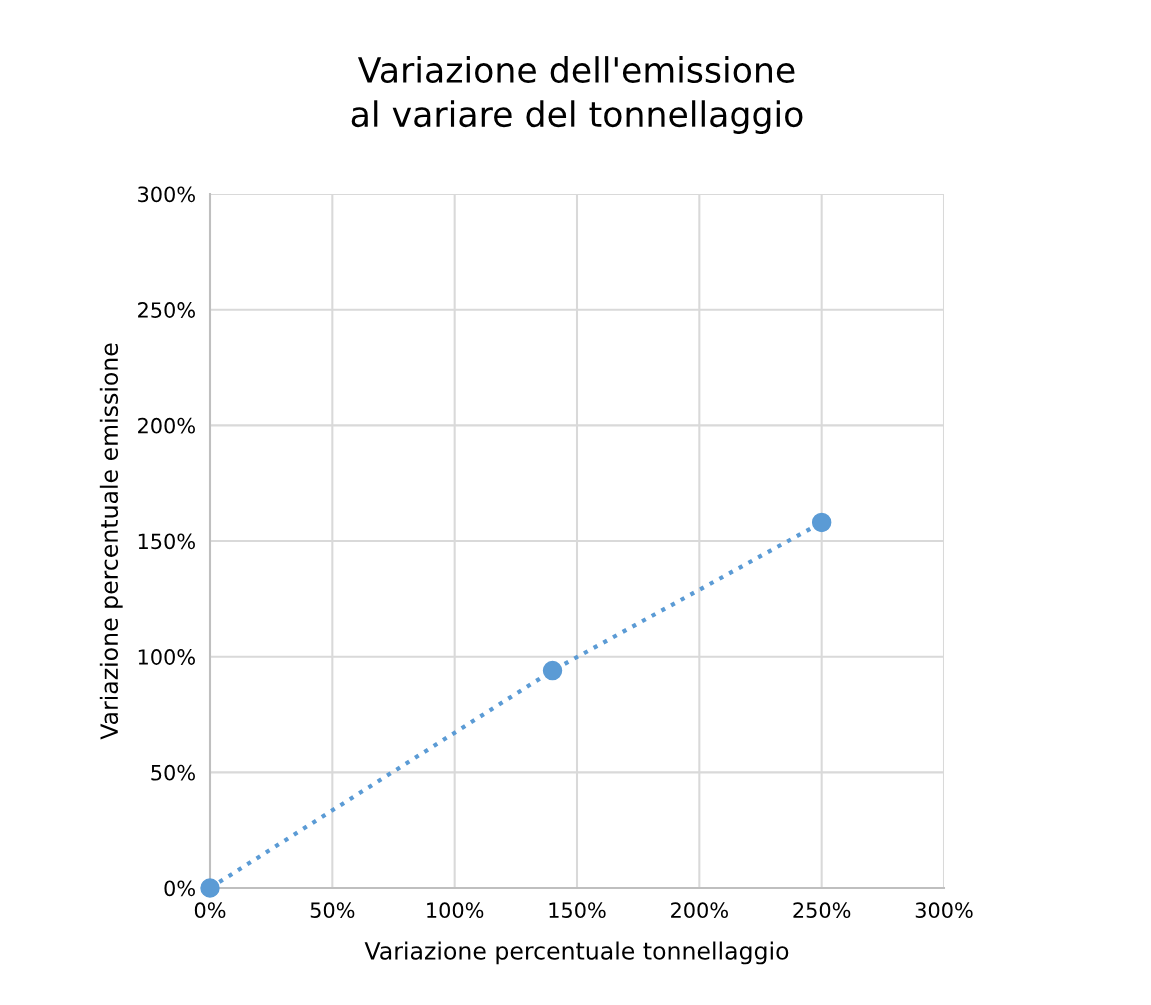 This screenshot has height=1005, width=1151. Describe the element at coordinates (210, 910) in the screenshot. I see `x-tick-label: 0%` at that location.